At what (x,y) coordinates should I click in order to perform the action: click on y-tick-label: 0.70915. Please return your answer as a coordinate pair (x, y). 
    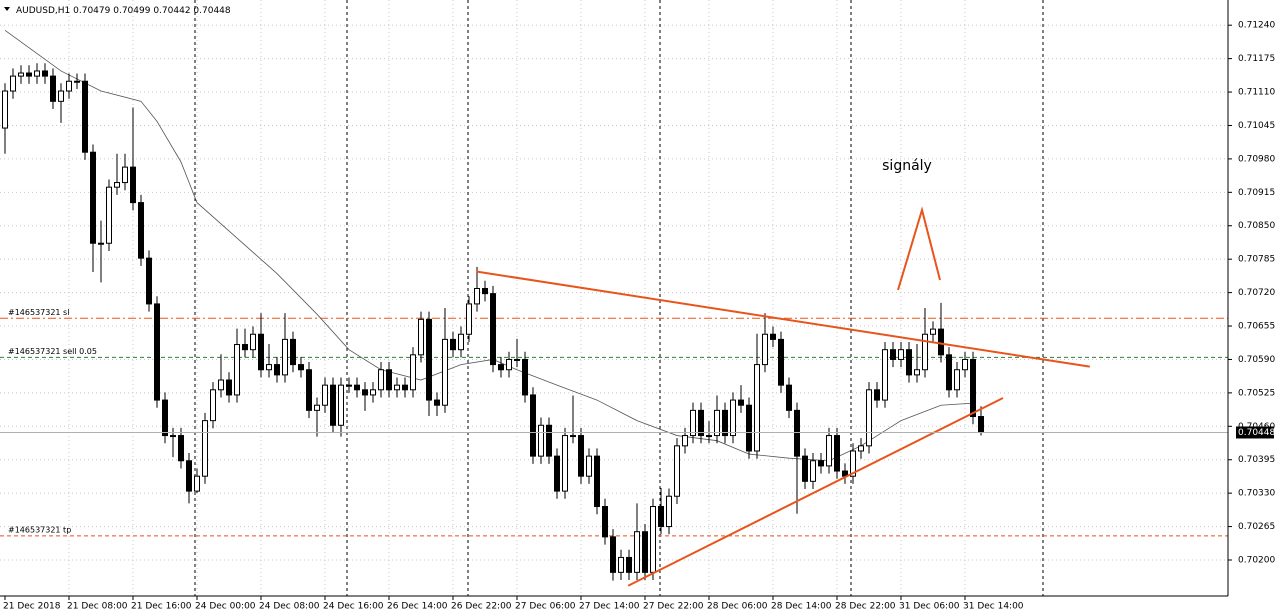
    Looking at the image, I should click on (1256, 193).